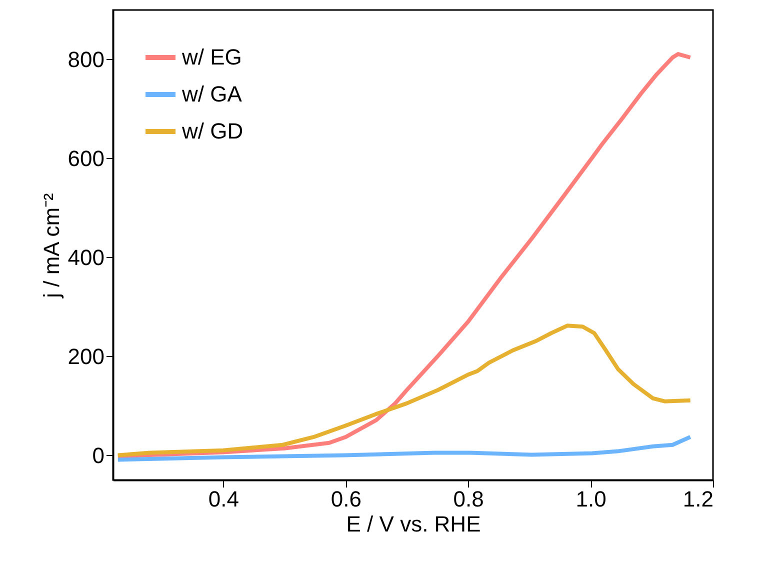 Image resolution: width=759 pixels, height=581 pixels. I want to click on y-tick-label: 0, so click(98, 455).